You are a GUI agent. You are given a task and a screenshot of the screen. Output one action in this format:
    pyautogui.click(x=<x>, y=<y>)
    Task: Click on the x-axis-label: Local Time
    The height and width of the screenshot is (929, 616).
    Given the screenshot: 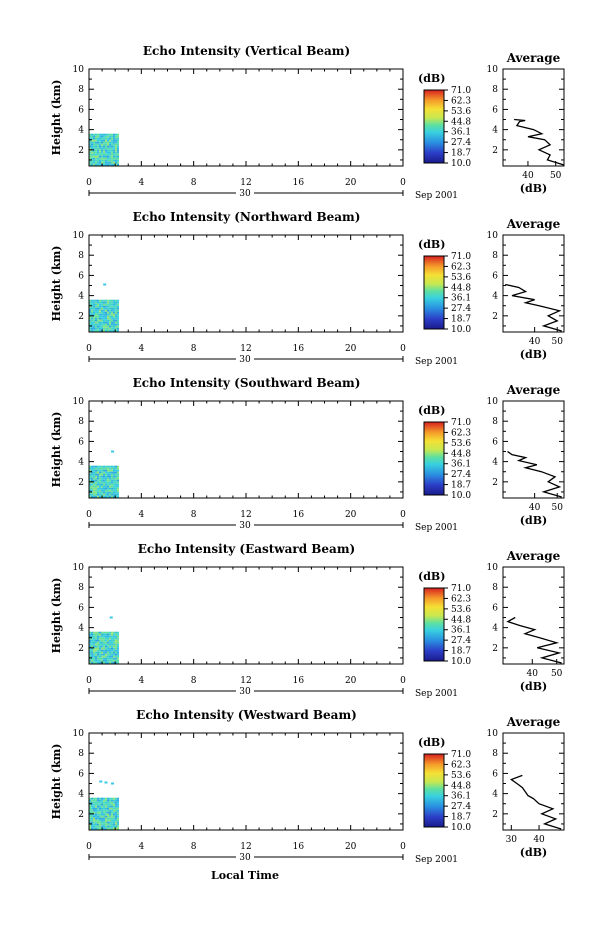 What is the action you would take?
    pyautogui.click(x=245, y=875)
    